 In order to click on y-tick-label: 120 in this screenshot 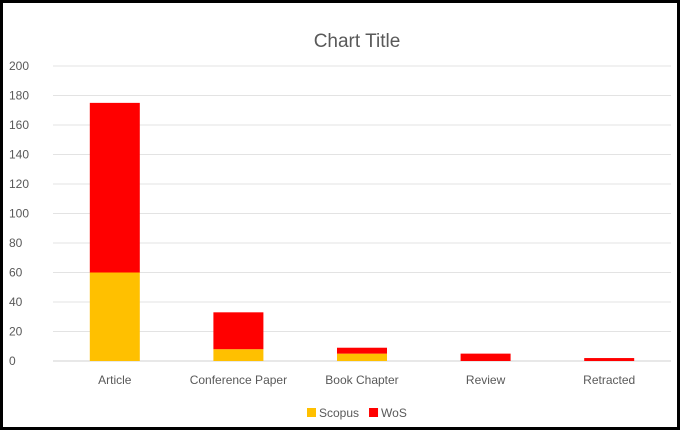, I will do `click(19, 184)`.